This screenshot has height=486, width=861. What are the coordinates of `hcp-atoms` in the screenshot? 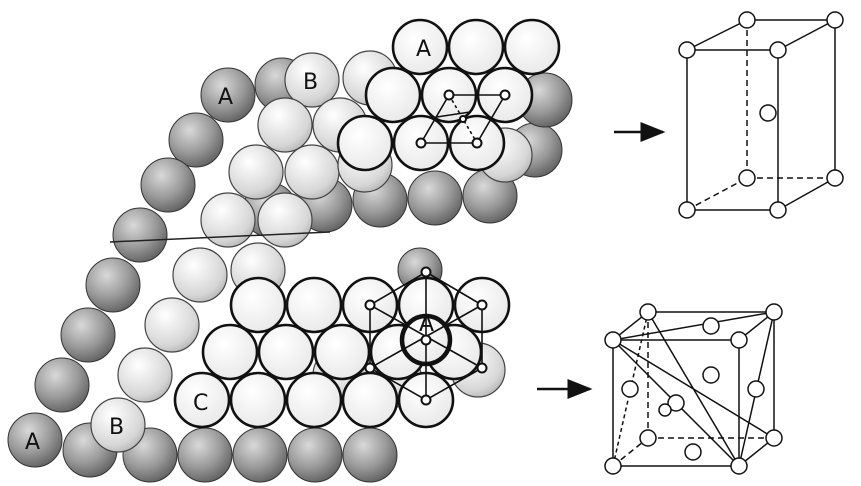 It's located at (761, 115).